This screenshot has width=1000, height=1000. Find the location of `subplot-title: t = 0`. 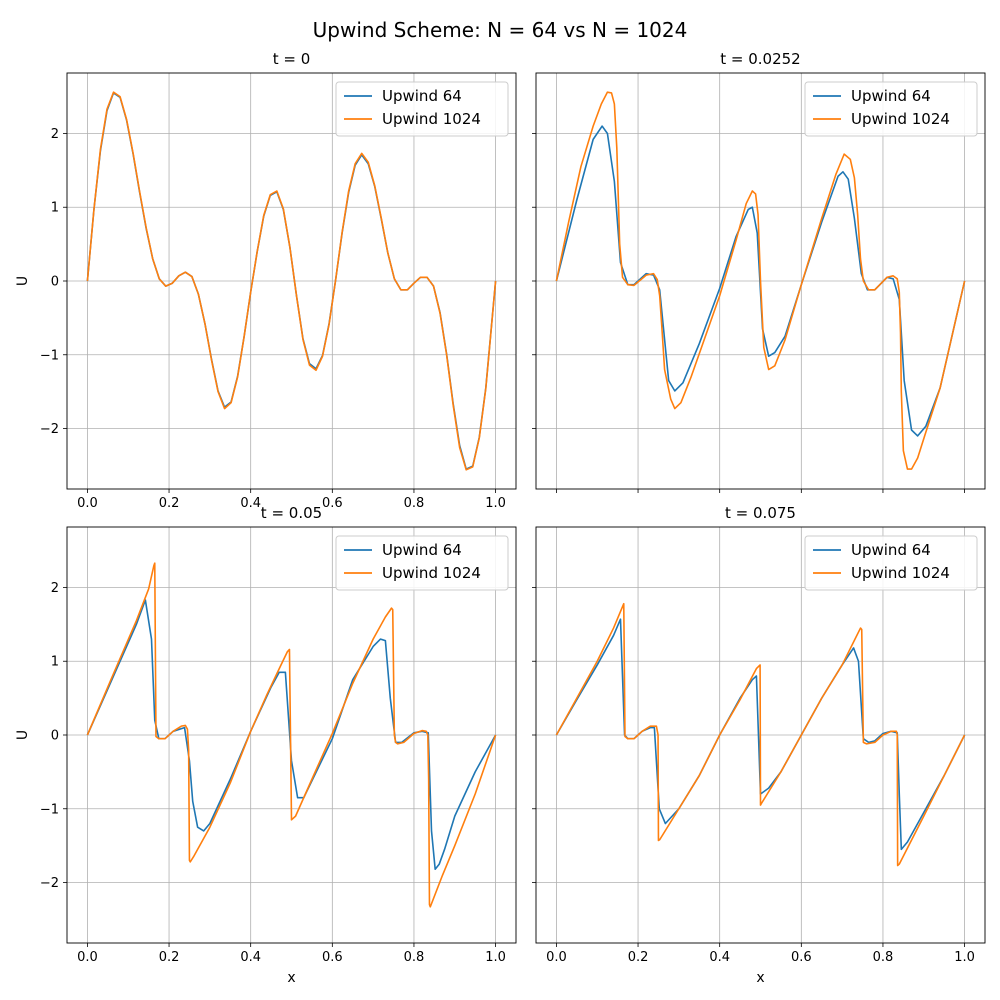

subplot-title: t = 0 is located at coordinates (292, 59).